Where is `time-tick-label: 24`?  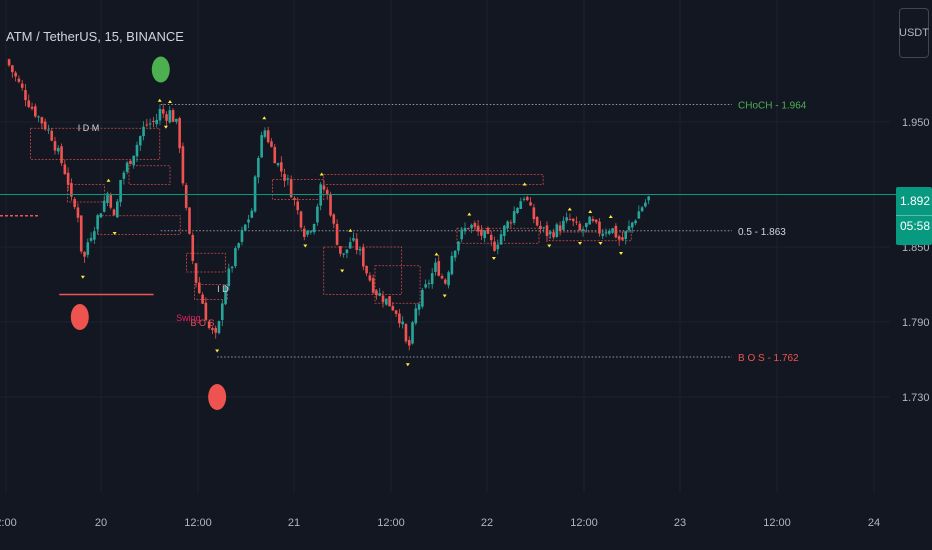 time-tick-label: 24 is located at coordinates (874, 523).